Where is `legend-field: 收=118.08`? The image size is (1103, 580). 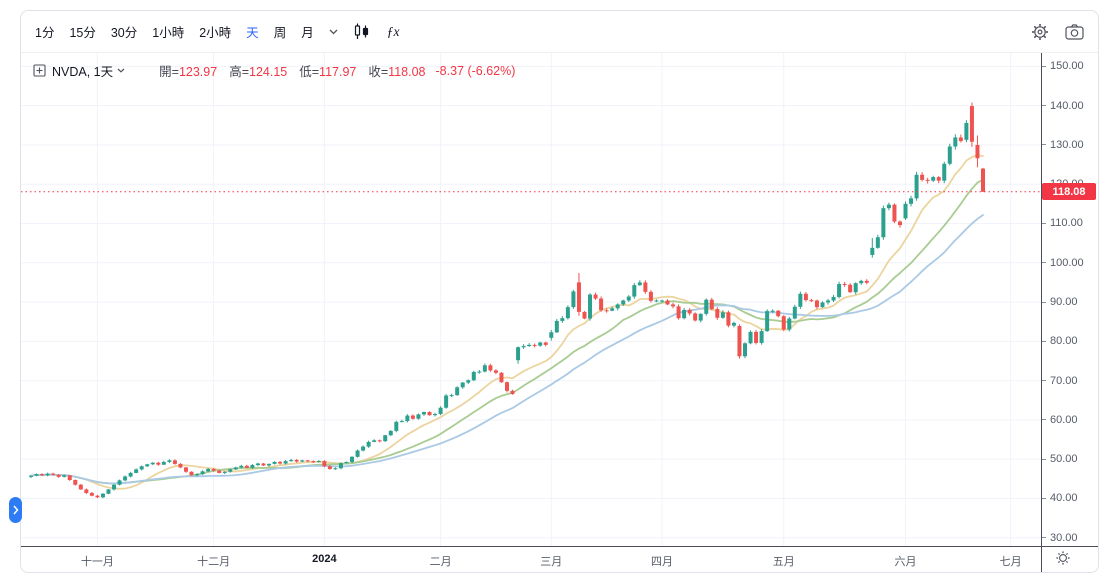 legend-field: 收=118.08 is located at coordinates (397, 72).